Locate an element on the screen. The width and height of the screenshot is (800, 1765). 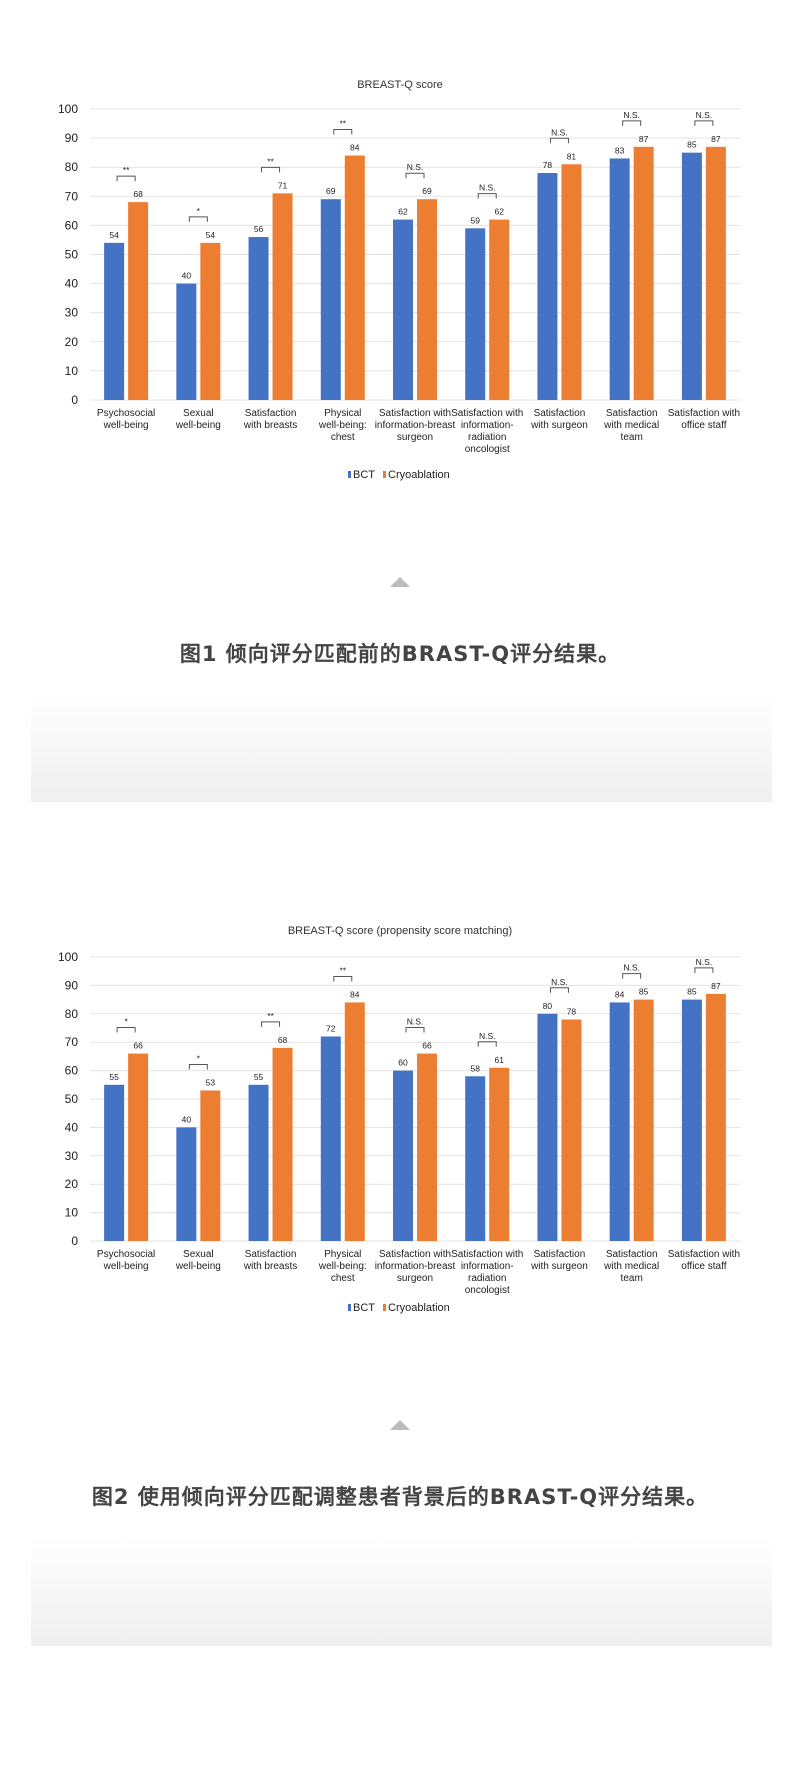
category-label: with medical is located at coordinates (631, 1266).